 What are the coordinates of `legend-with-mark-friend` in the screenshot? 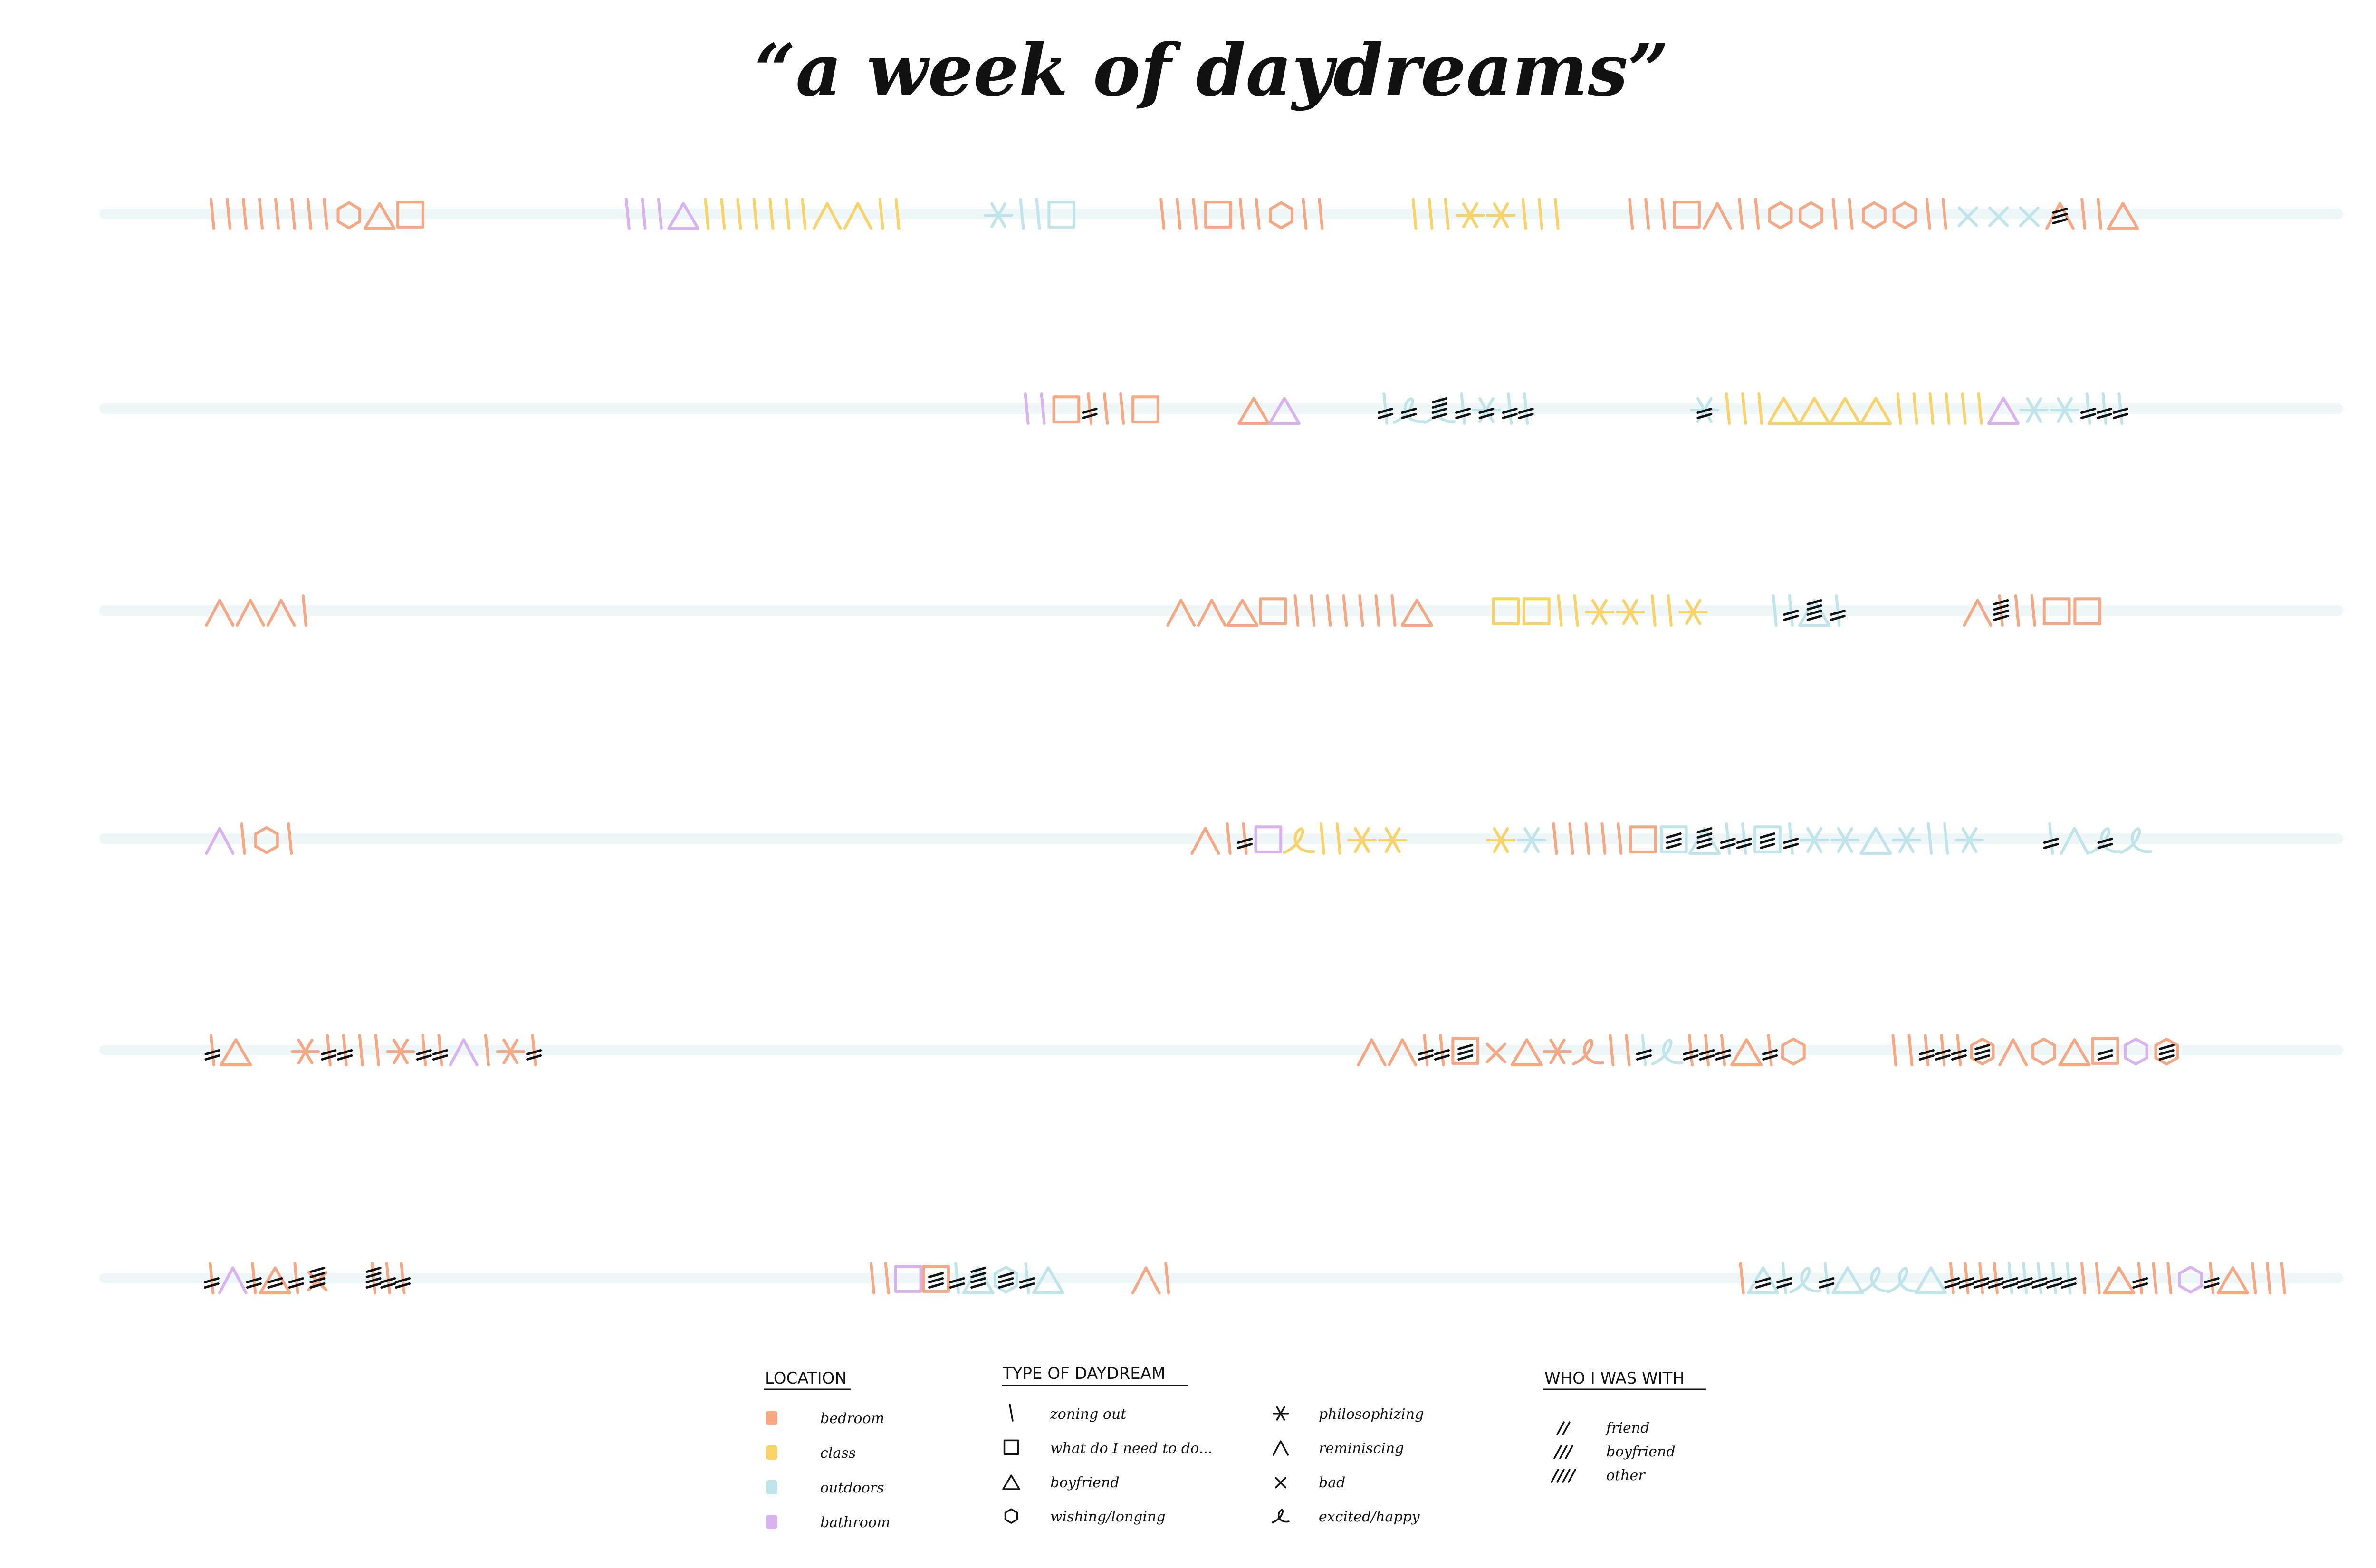 It's located at (1563, 1428).